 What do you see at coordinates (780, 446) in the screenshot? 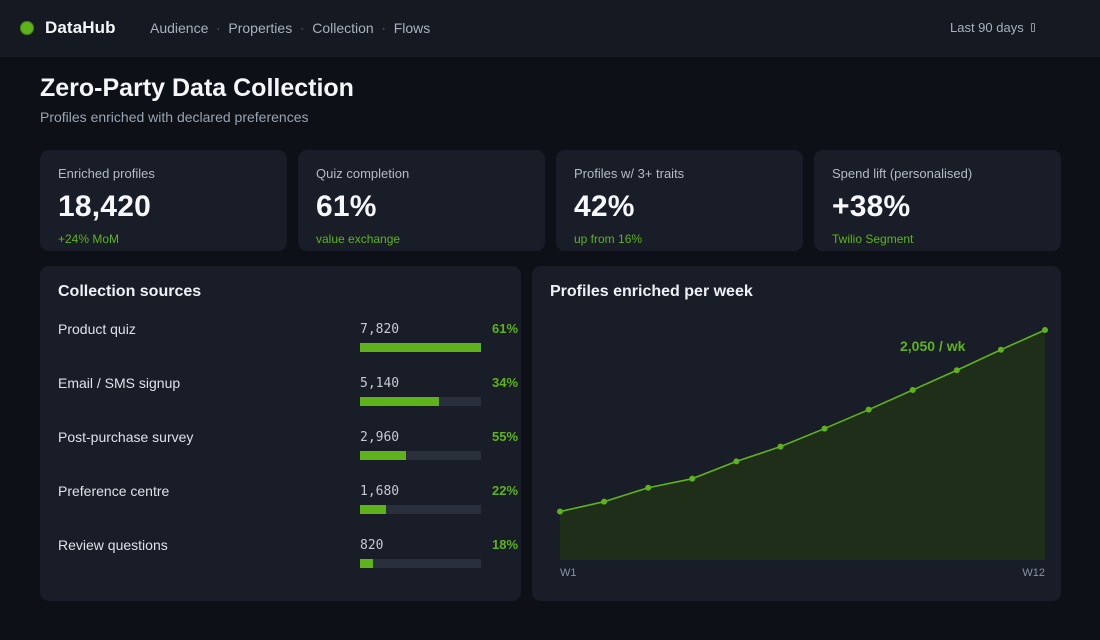
I see `chart-point-w6` at bounding box center [780, 446].